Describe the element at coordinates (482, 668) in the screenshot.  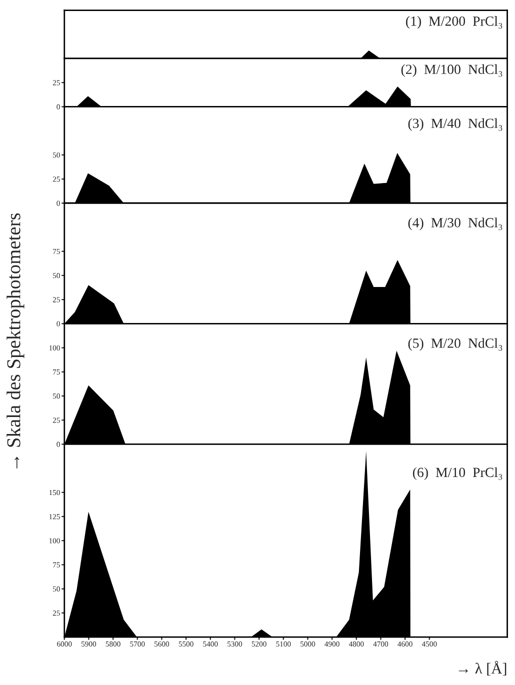
I see `x-axis-title: → λ [Å]` at that location.